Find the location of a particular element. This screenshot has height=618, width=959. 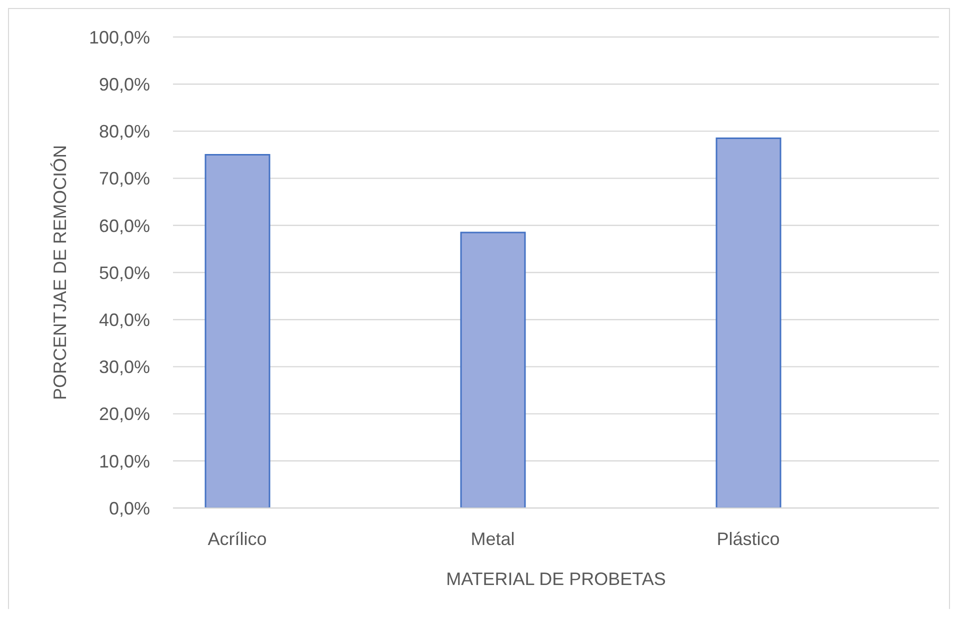

y-tick-label: 20,0% is located at coordinates (124, 414).